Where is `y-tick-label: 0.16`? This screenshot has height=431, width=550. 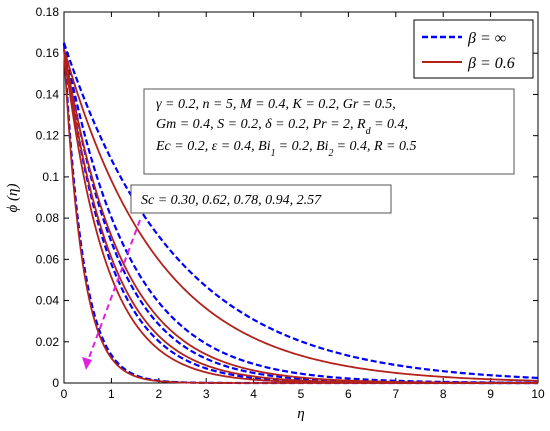 y-tick-label: 0.16 is located at coordinates (48, 53).